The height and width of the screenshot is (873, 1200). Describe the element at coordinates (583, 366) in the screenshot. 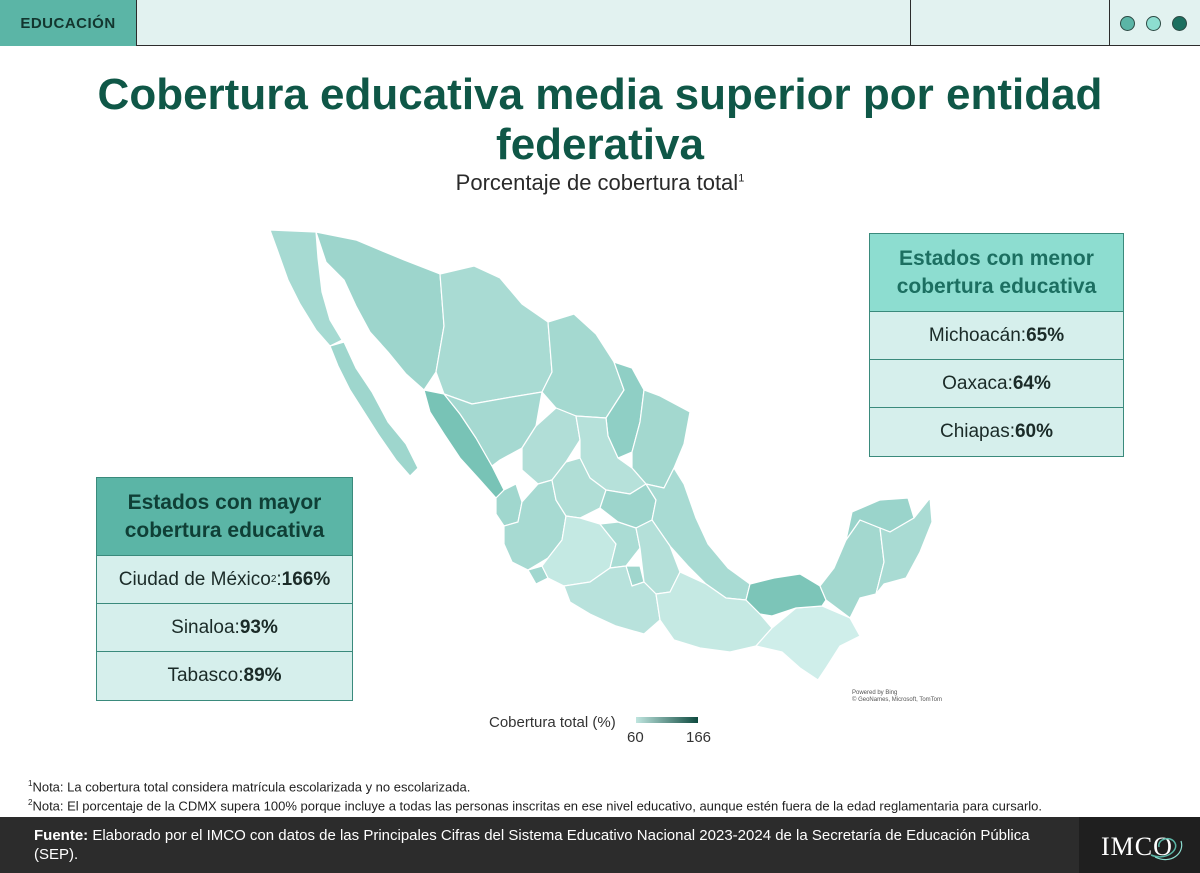

I see `state-coahuila` at that location.